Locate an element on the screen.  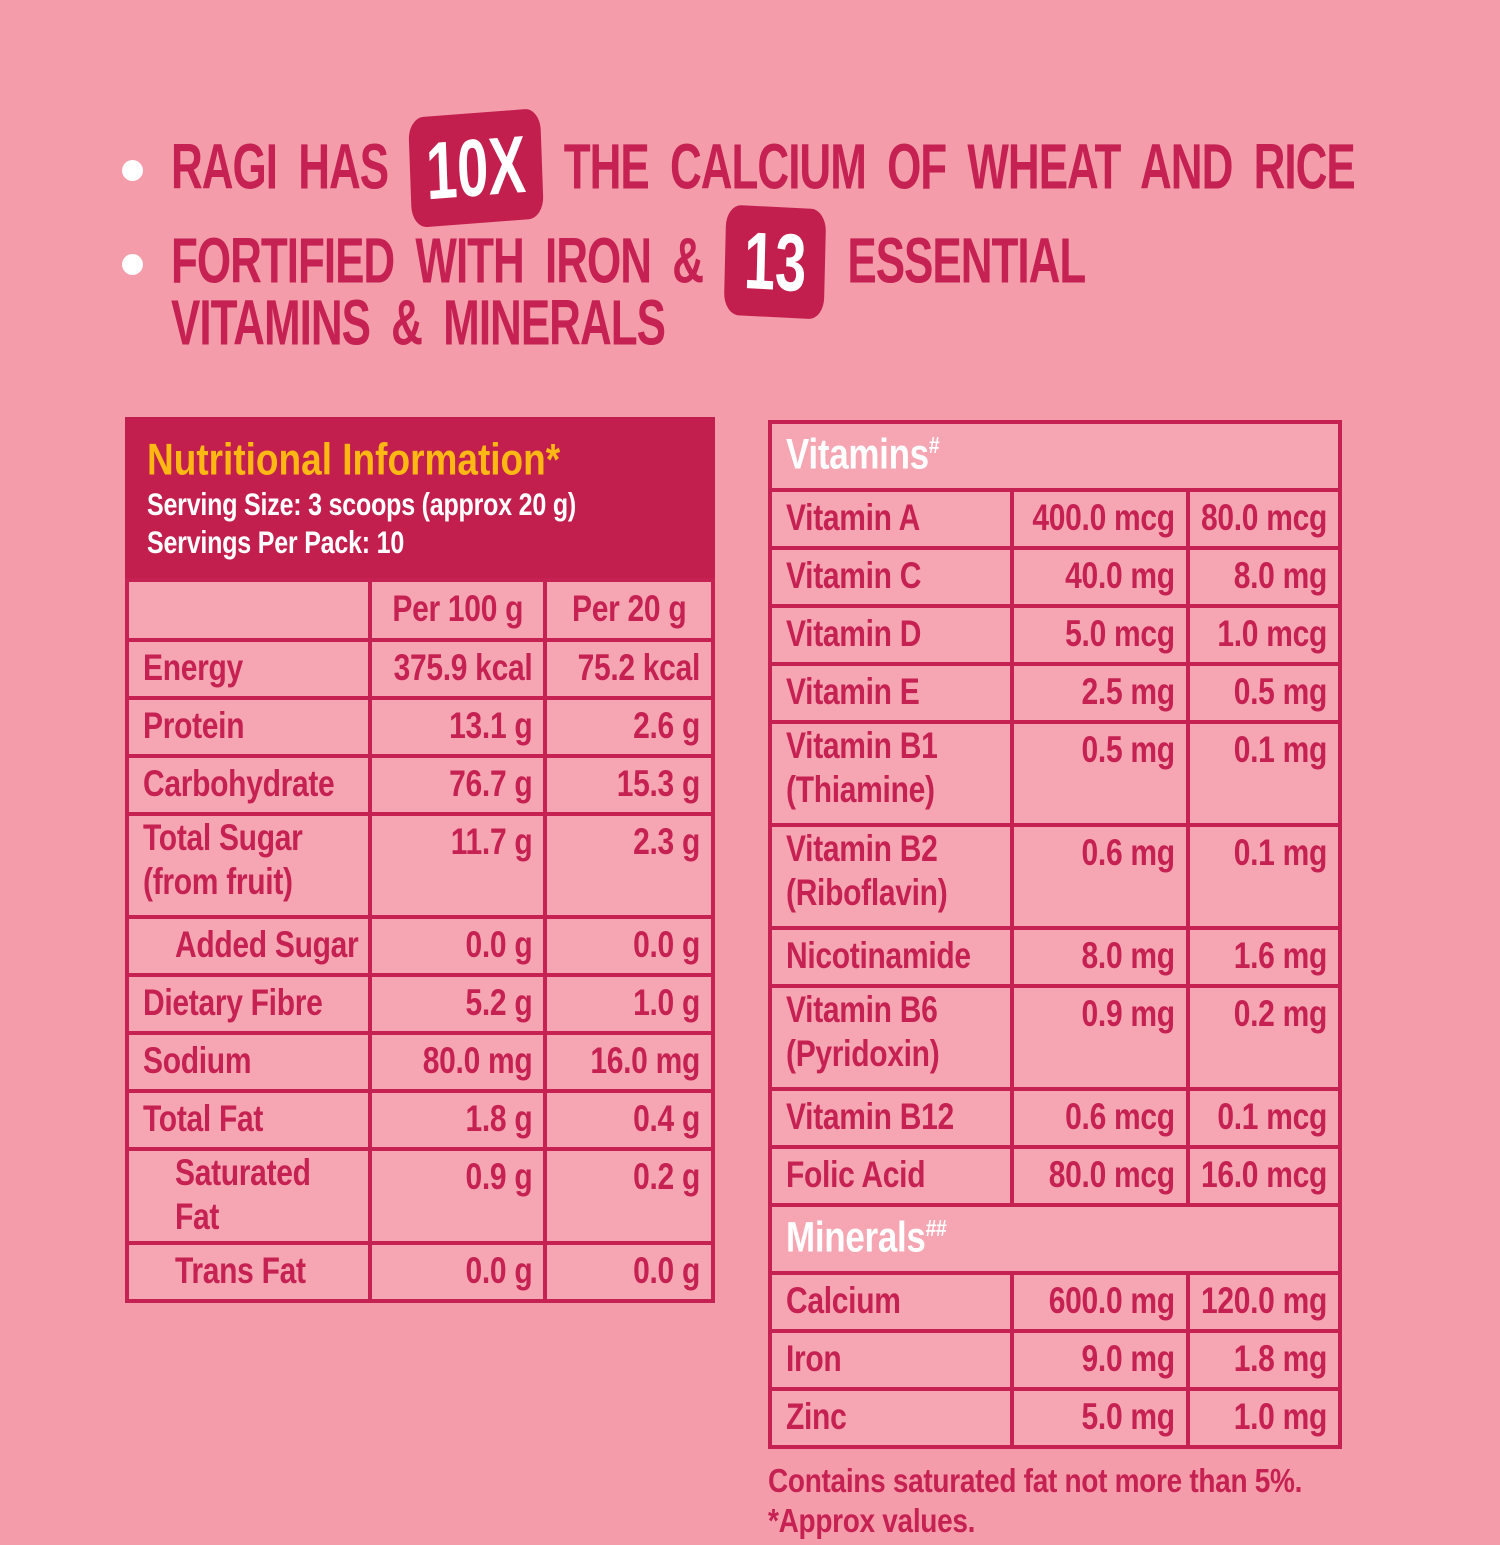
vitamins-row-vitamin-d: Vitamin D 5.0 mcg 1.0 mcg is located at coordinates (1055, 635).